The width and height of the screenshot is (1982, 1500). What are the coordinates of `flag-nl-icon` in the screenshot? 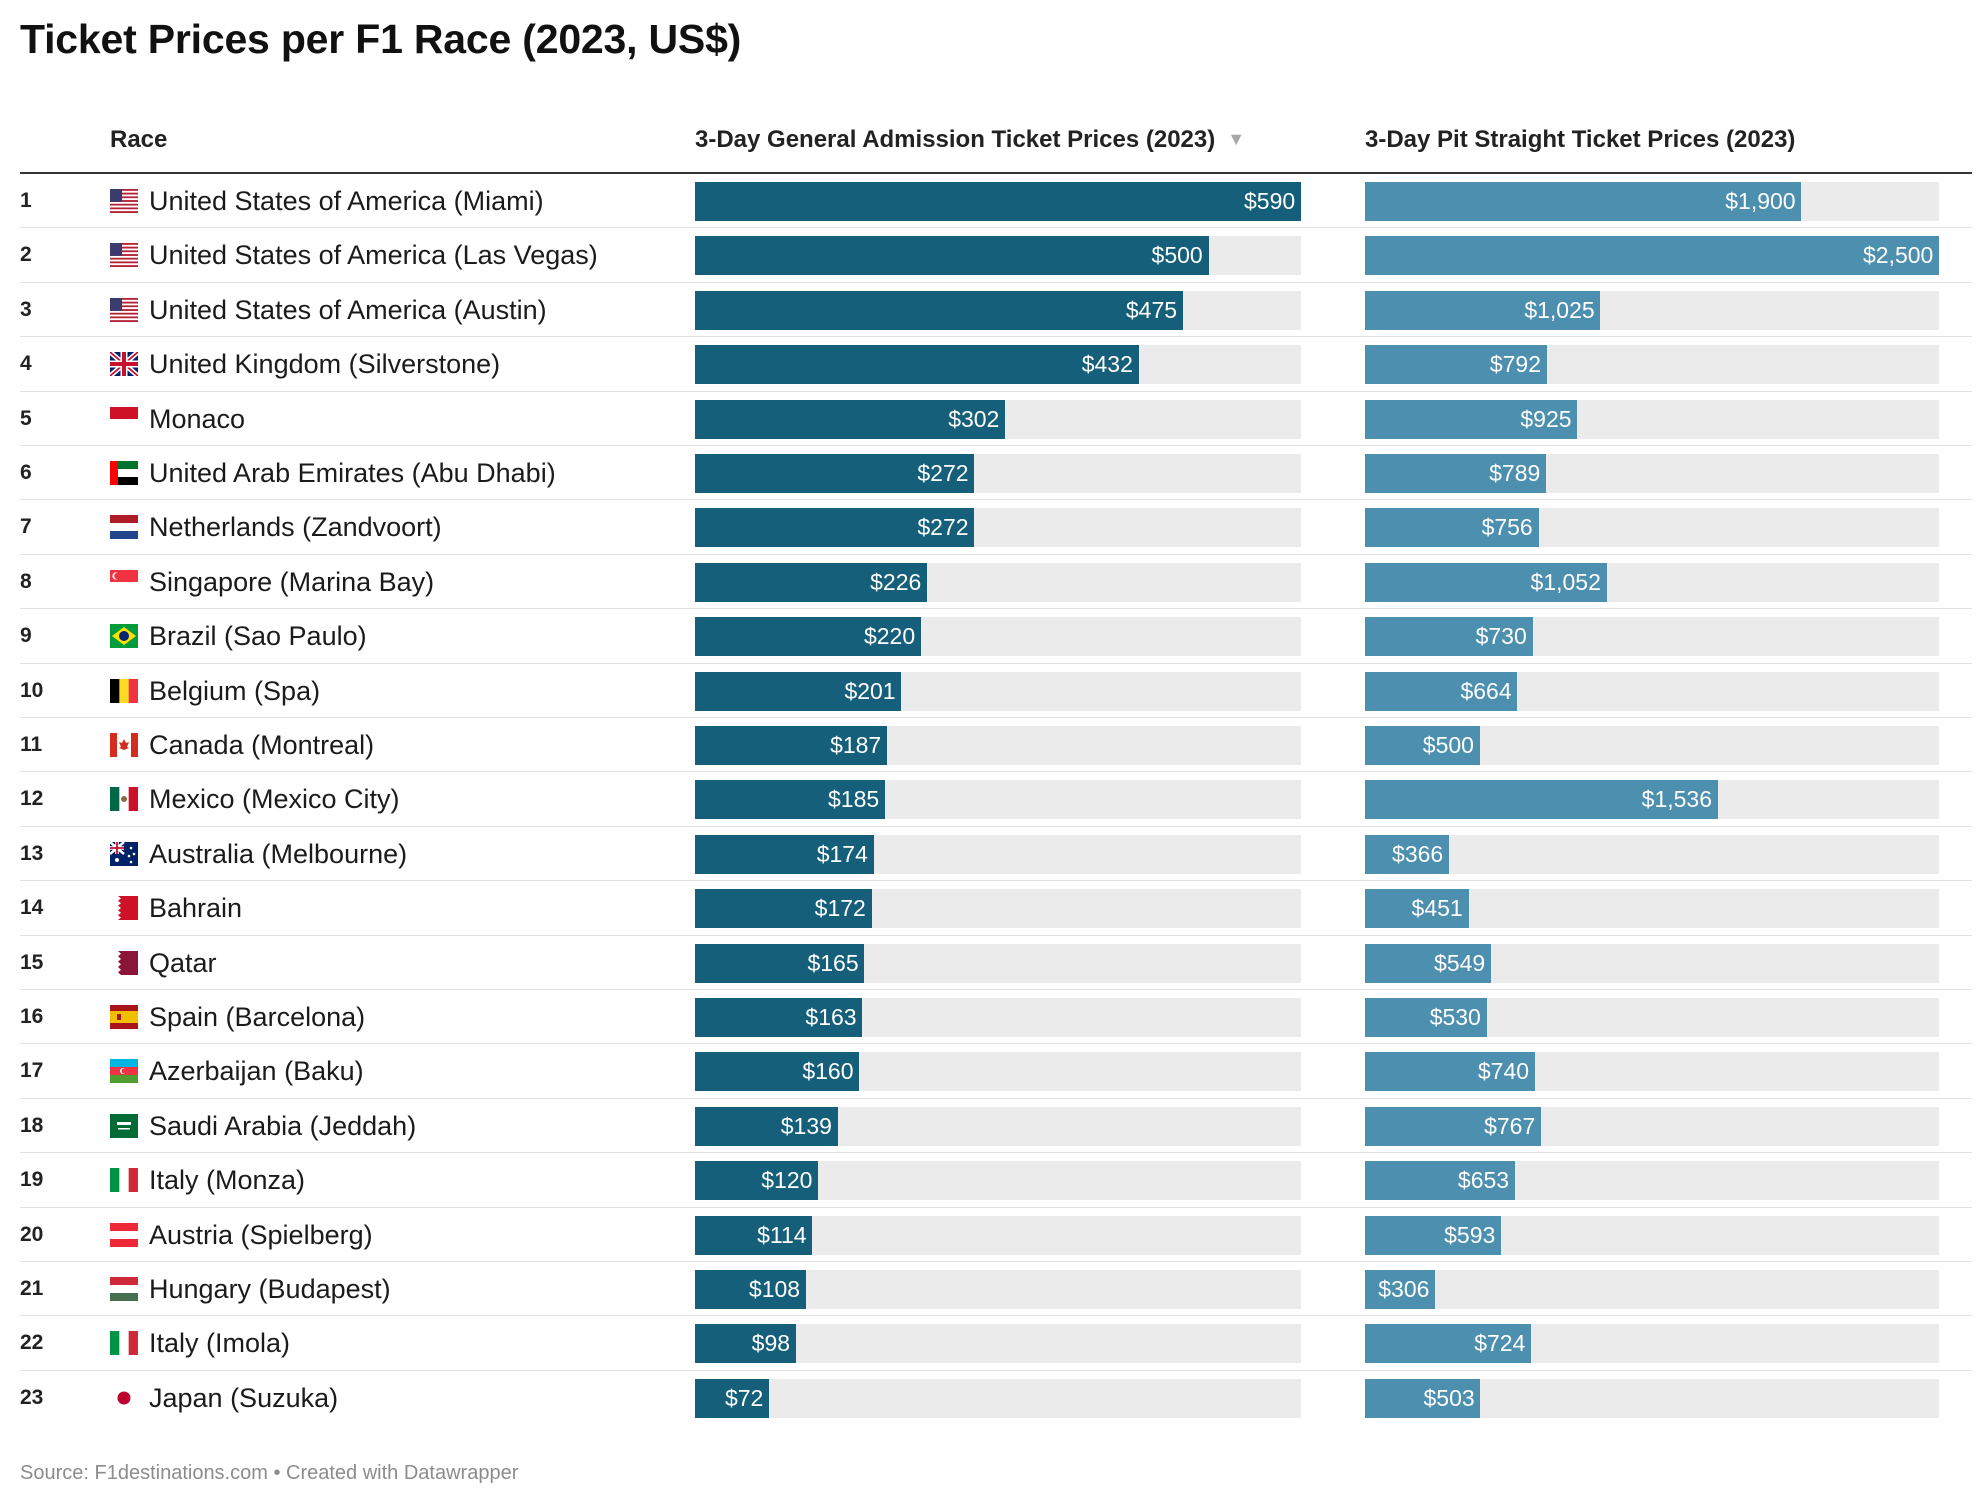 It's located at (124, 527).